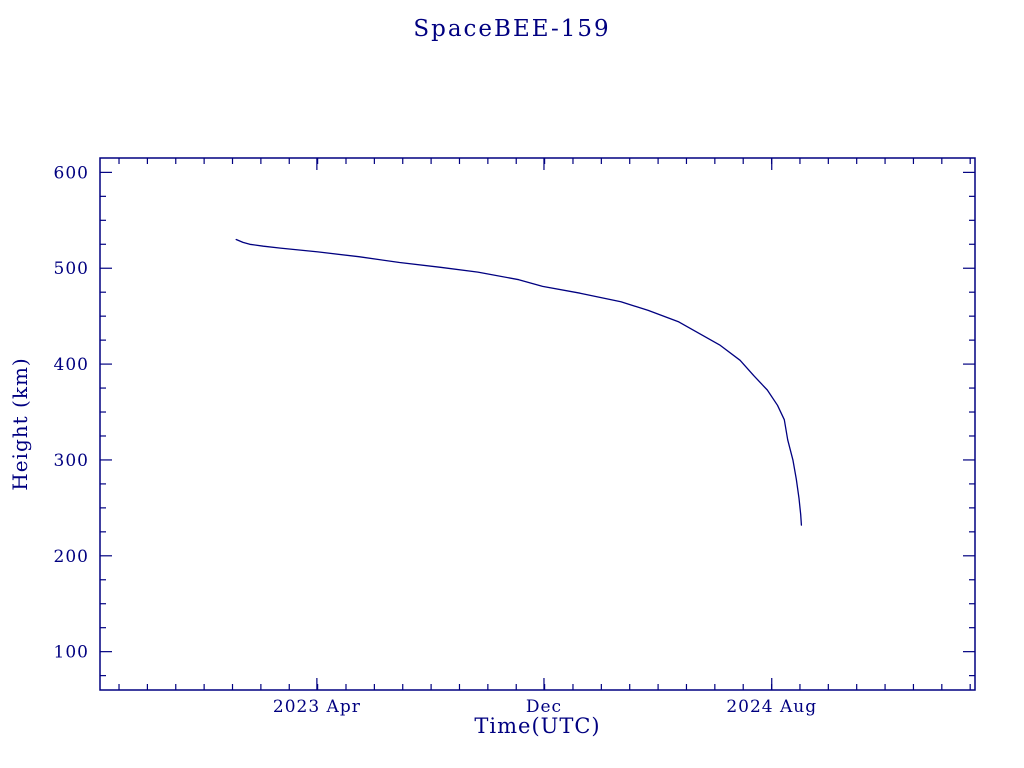 This screenshot has height=768, width=1024. I want to click on x-tick-label: 2024 Aug, so click(771, 707).